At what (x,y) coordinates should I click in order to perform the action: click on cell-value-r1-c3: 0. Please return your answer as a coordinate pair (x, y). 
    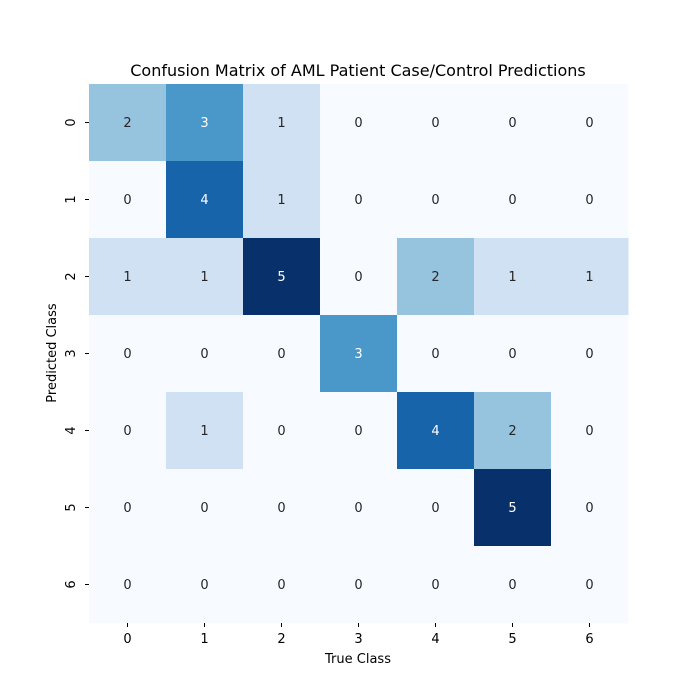
    Looking at the image, I should click on (358, 200).